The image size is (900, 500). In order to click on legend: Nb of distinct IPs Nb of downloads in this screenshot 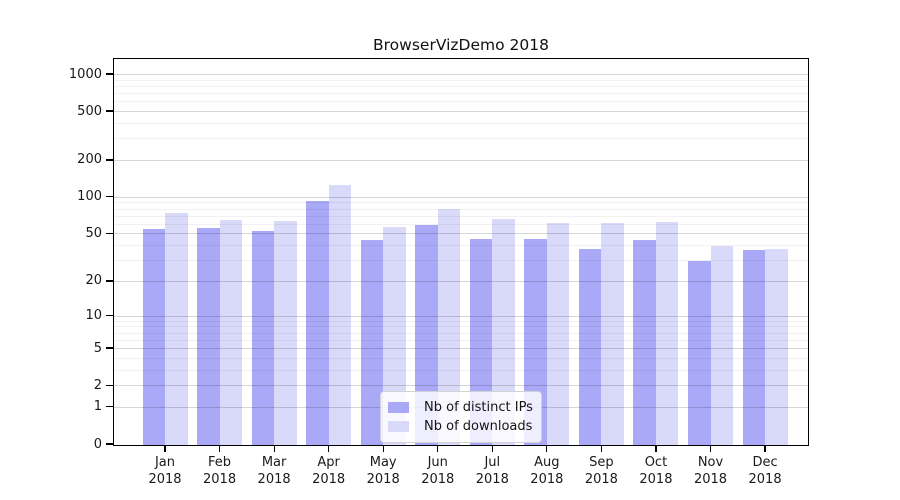, I will do `click(461, 417)`.